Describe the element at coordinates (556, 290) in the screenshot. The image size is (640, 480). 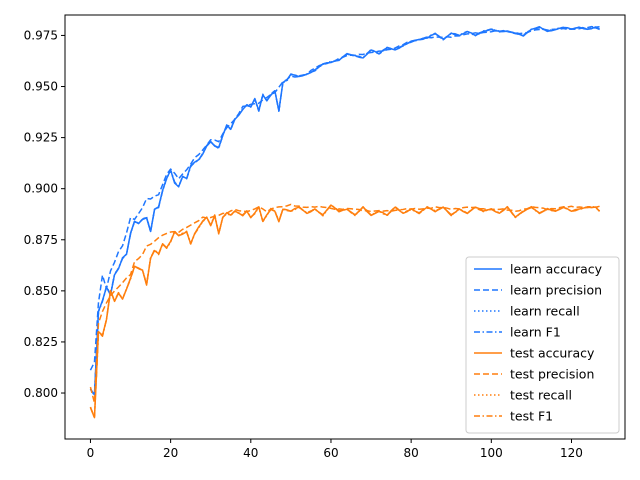
I see `legend-label: learn precision` at that location.